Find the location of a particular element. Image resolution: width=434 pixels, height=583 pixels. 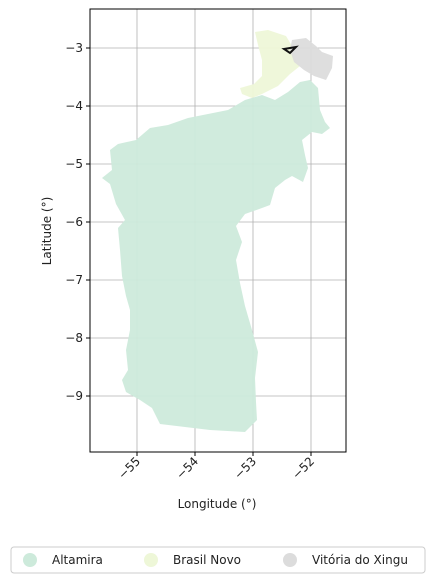

legend-marker-altamira is located at coordinates (30, 560).